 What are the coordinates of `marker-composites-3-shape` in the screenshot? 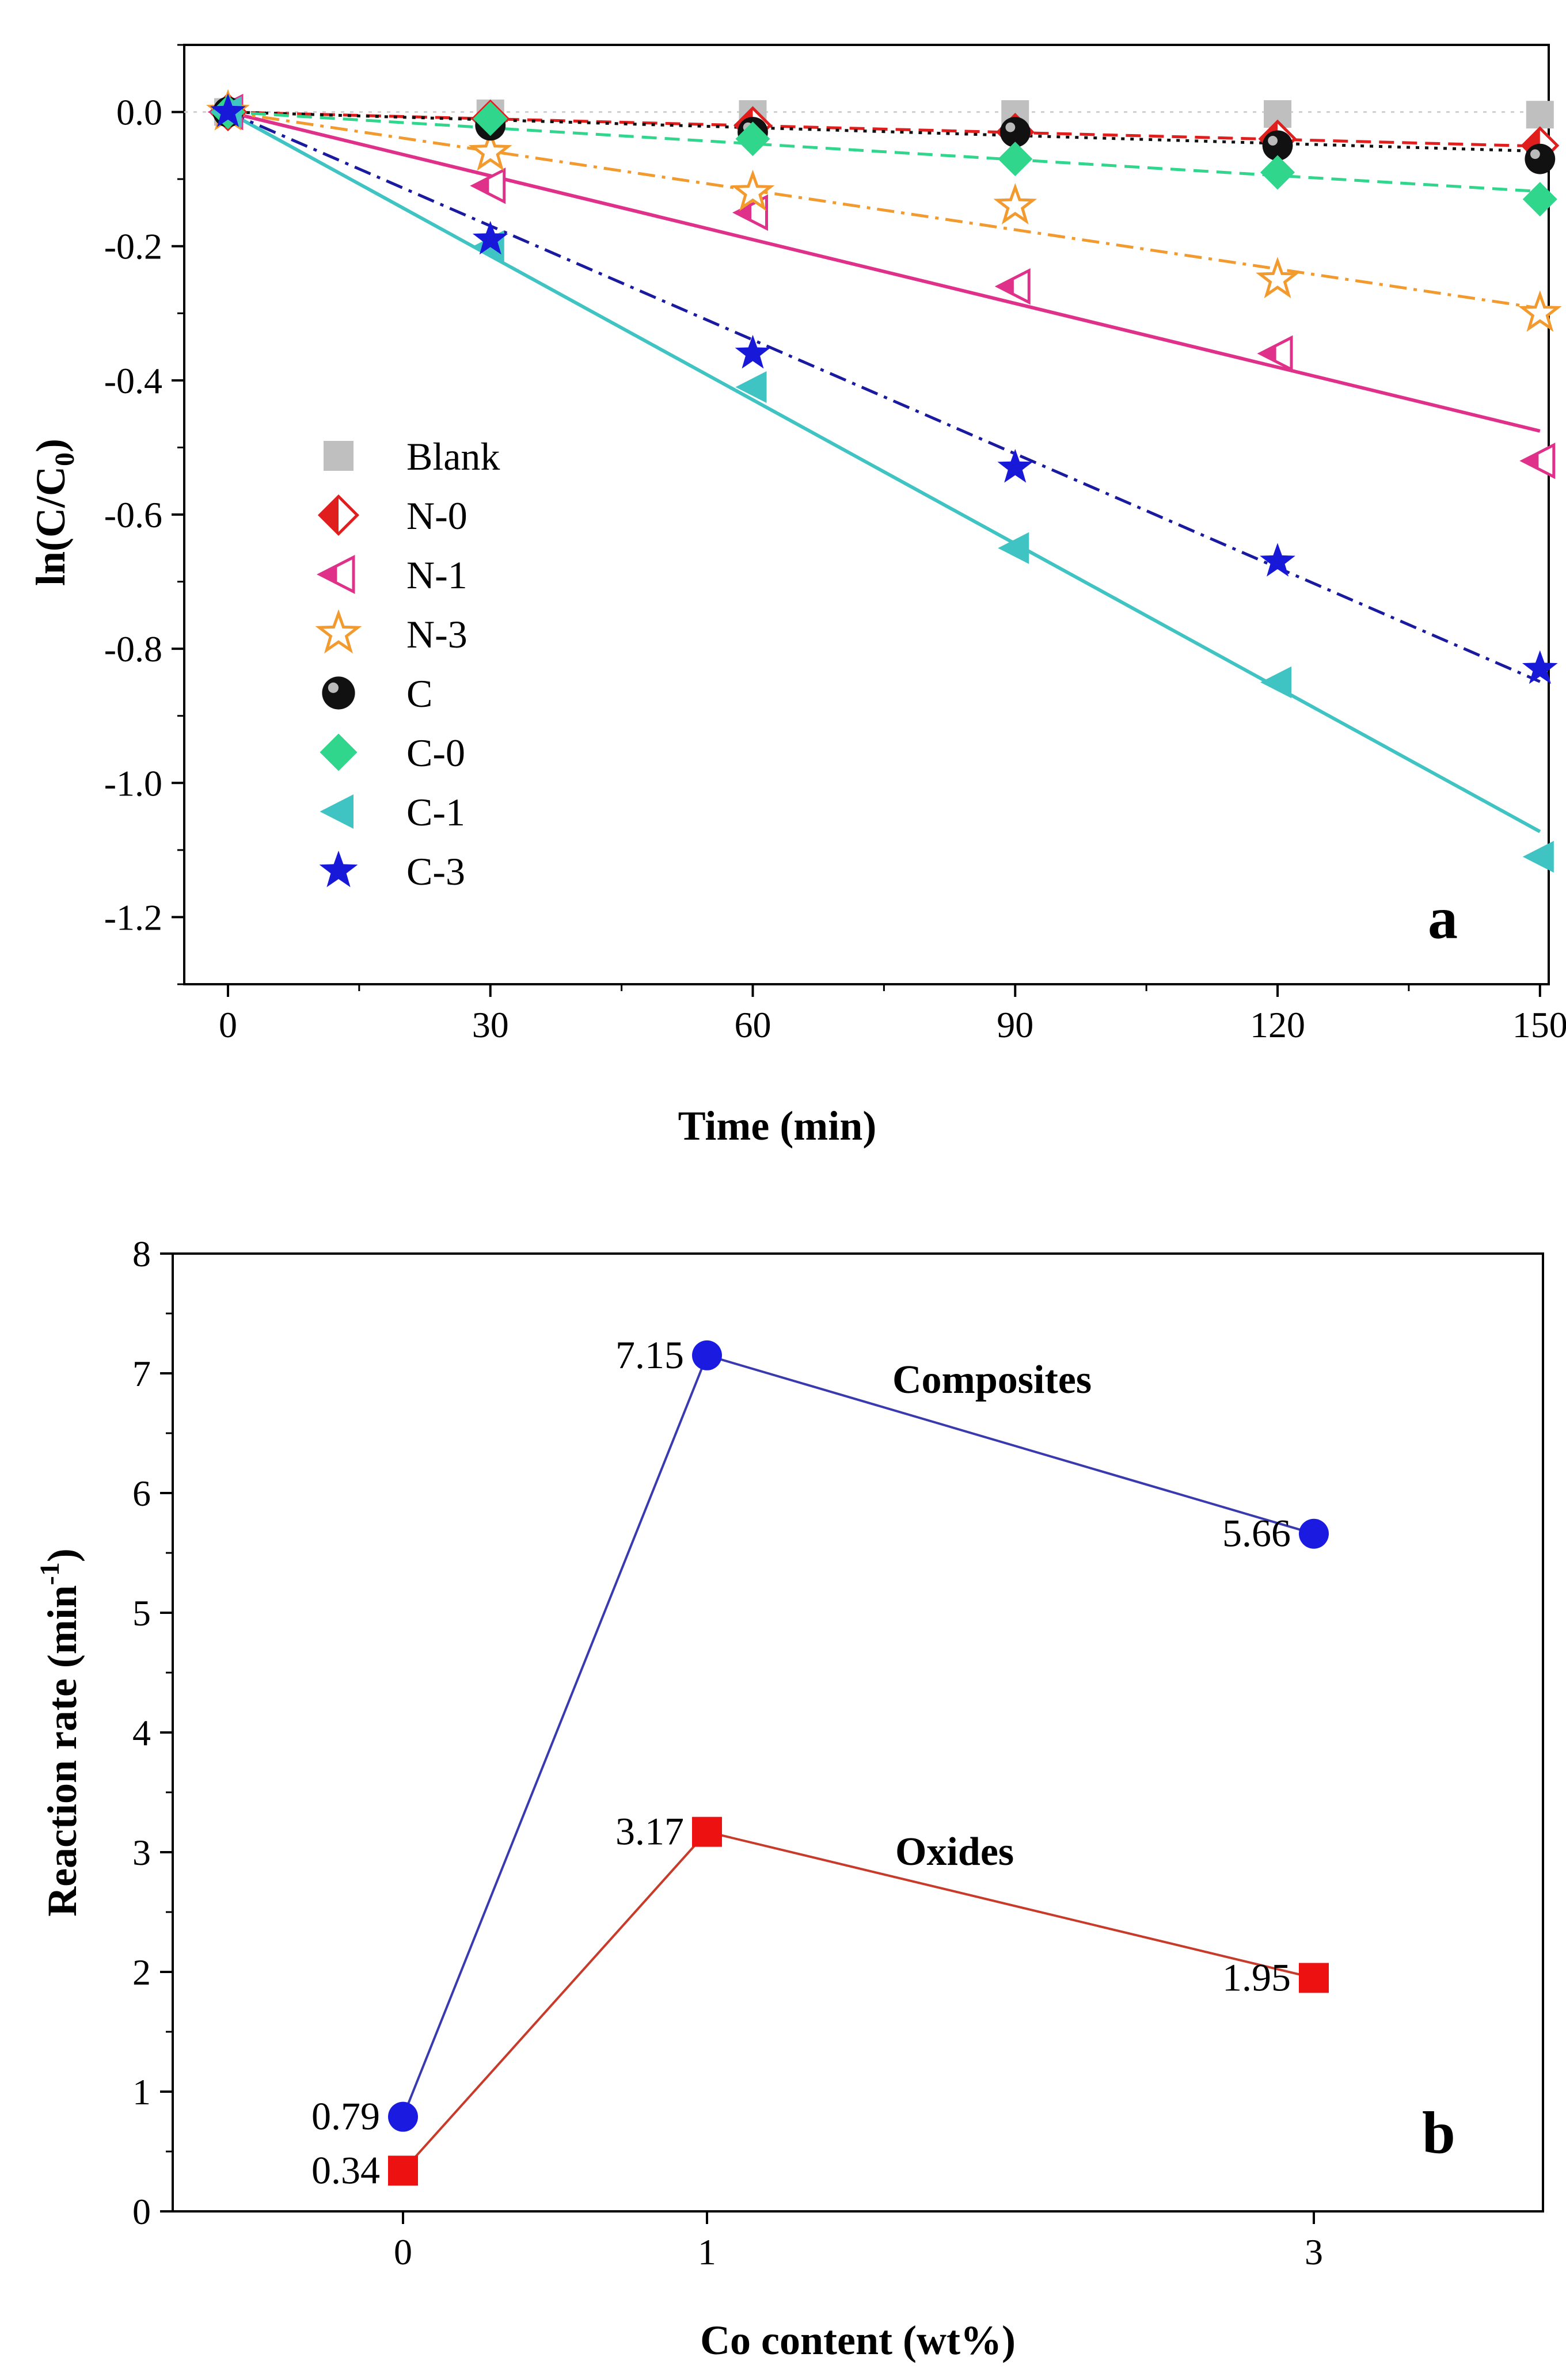 It's located at (1314, 1533).